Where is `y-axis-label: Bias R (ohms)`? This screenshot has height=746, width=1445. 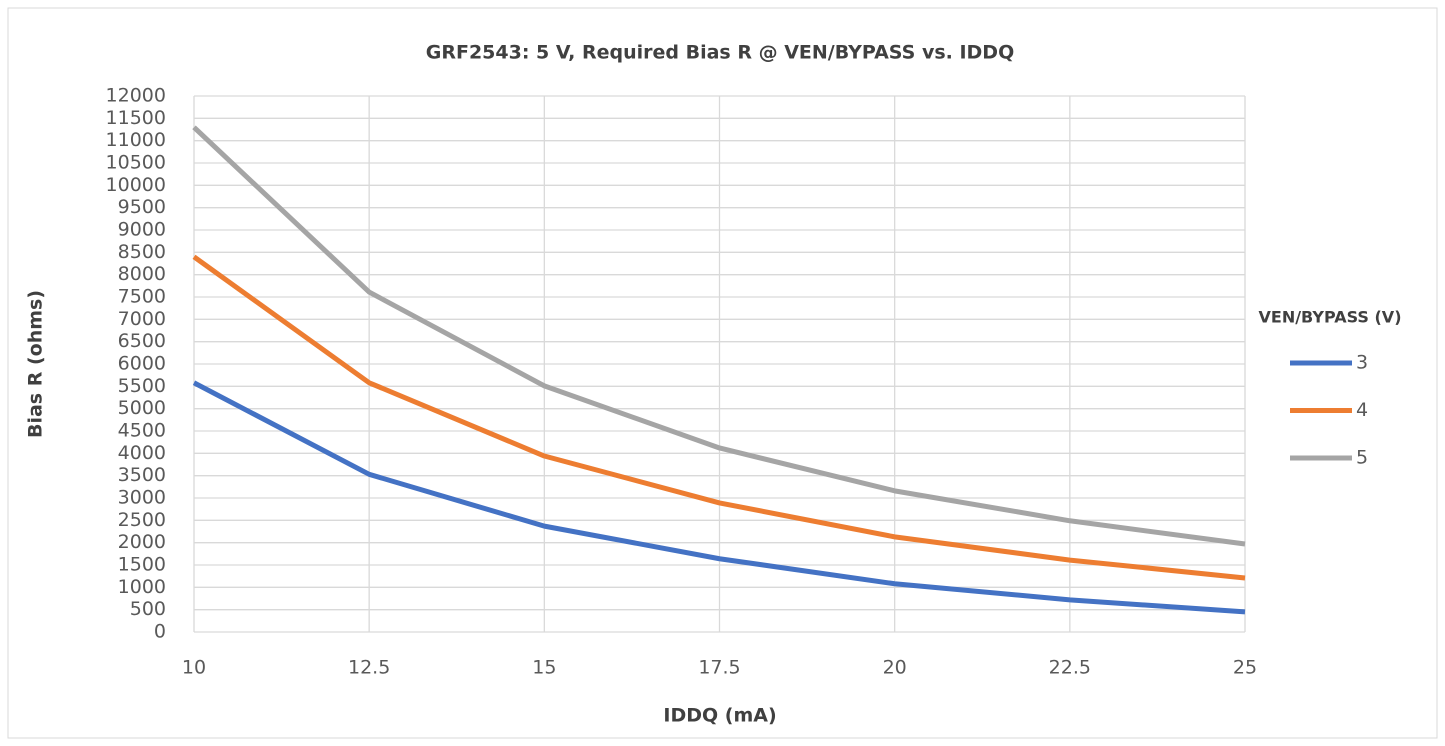
y-axis-label: Bias R (ohms) is located at coordinates (36, 364).